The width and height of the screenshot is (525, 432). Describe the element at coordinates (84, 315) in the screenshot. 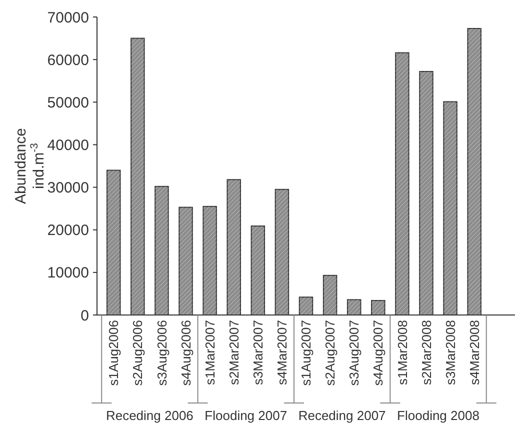

I see `y-tick-label: 0` at that location.